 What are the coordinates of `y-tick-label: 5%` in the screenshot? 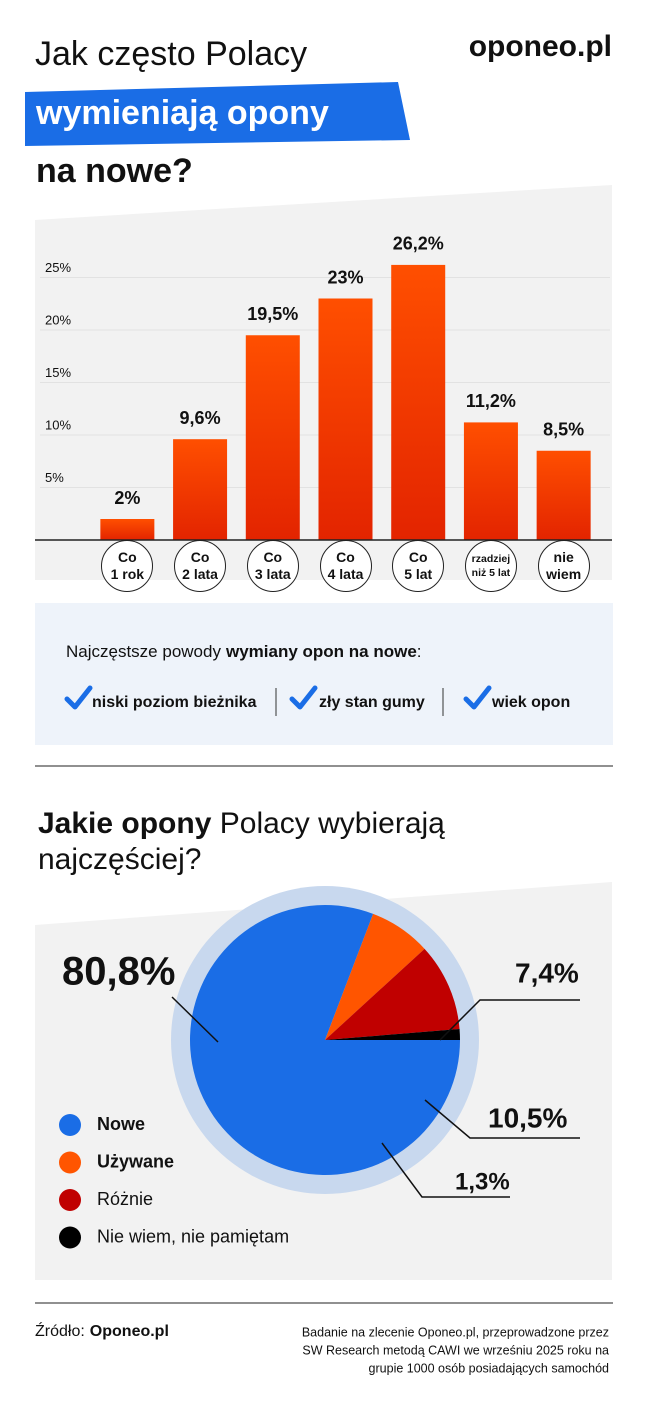 It's located at (54, 477).